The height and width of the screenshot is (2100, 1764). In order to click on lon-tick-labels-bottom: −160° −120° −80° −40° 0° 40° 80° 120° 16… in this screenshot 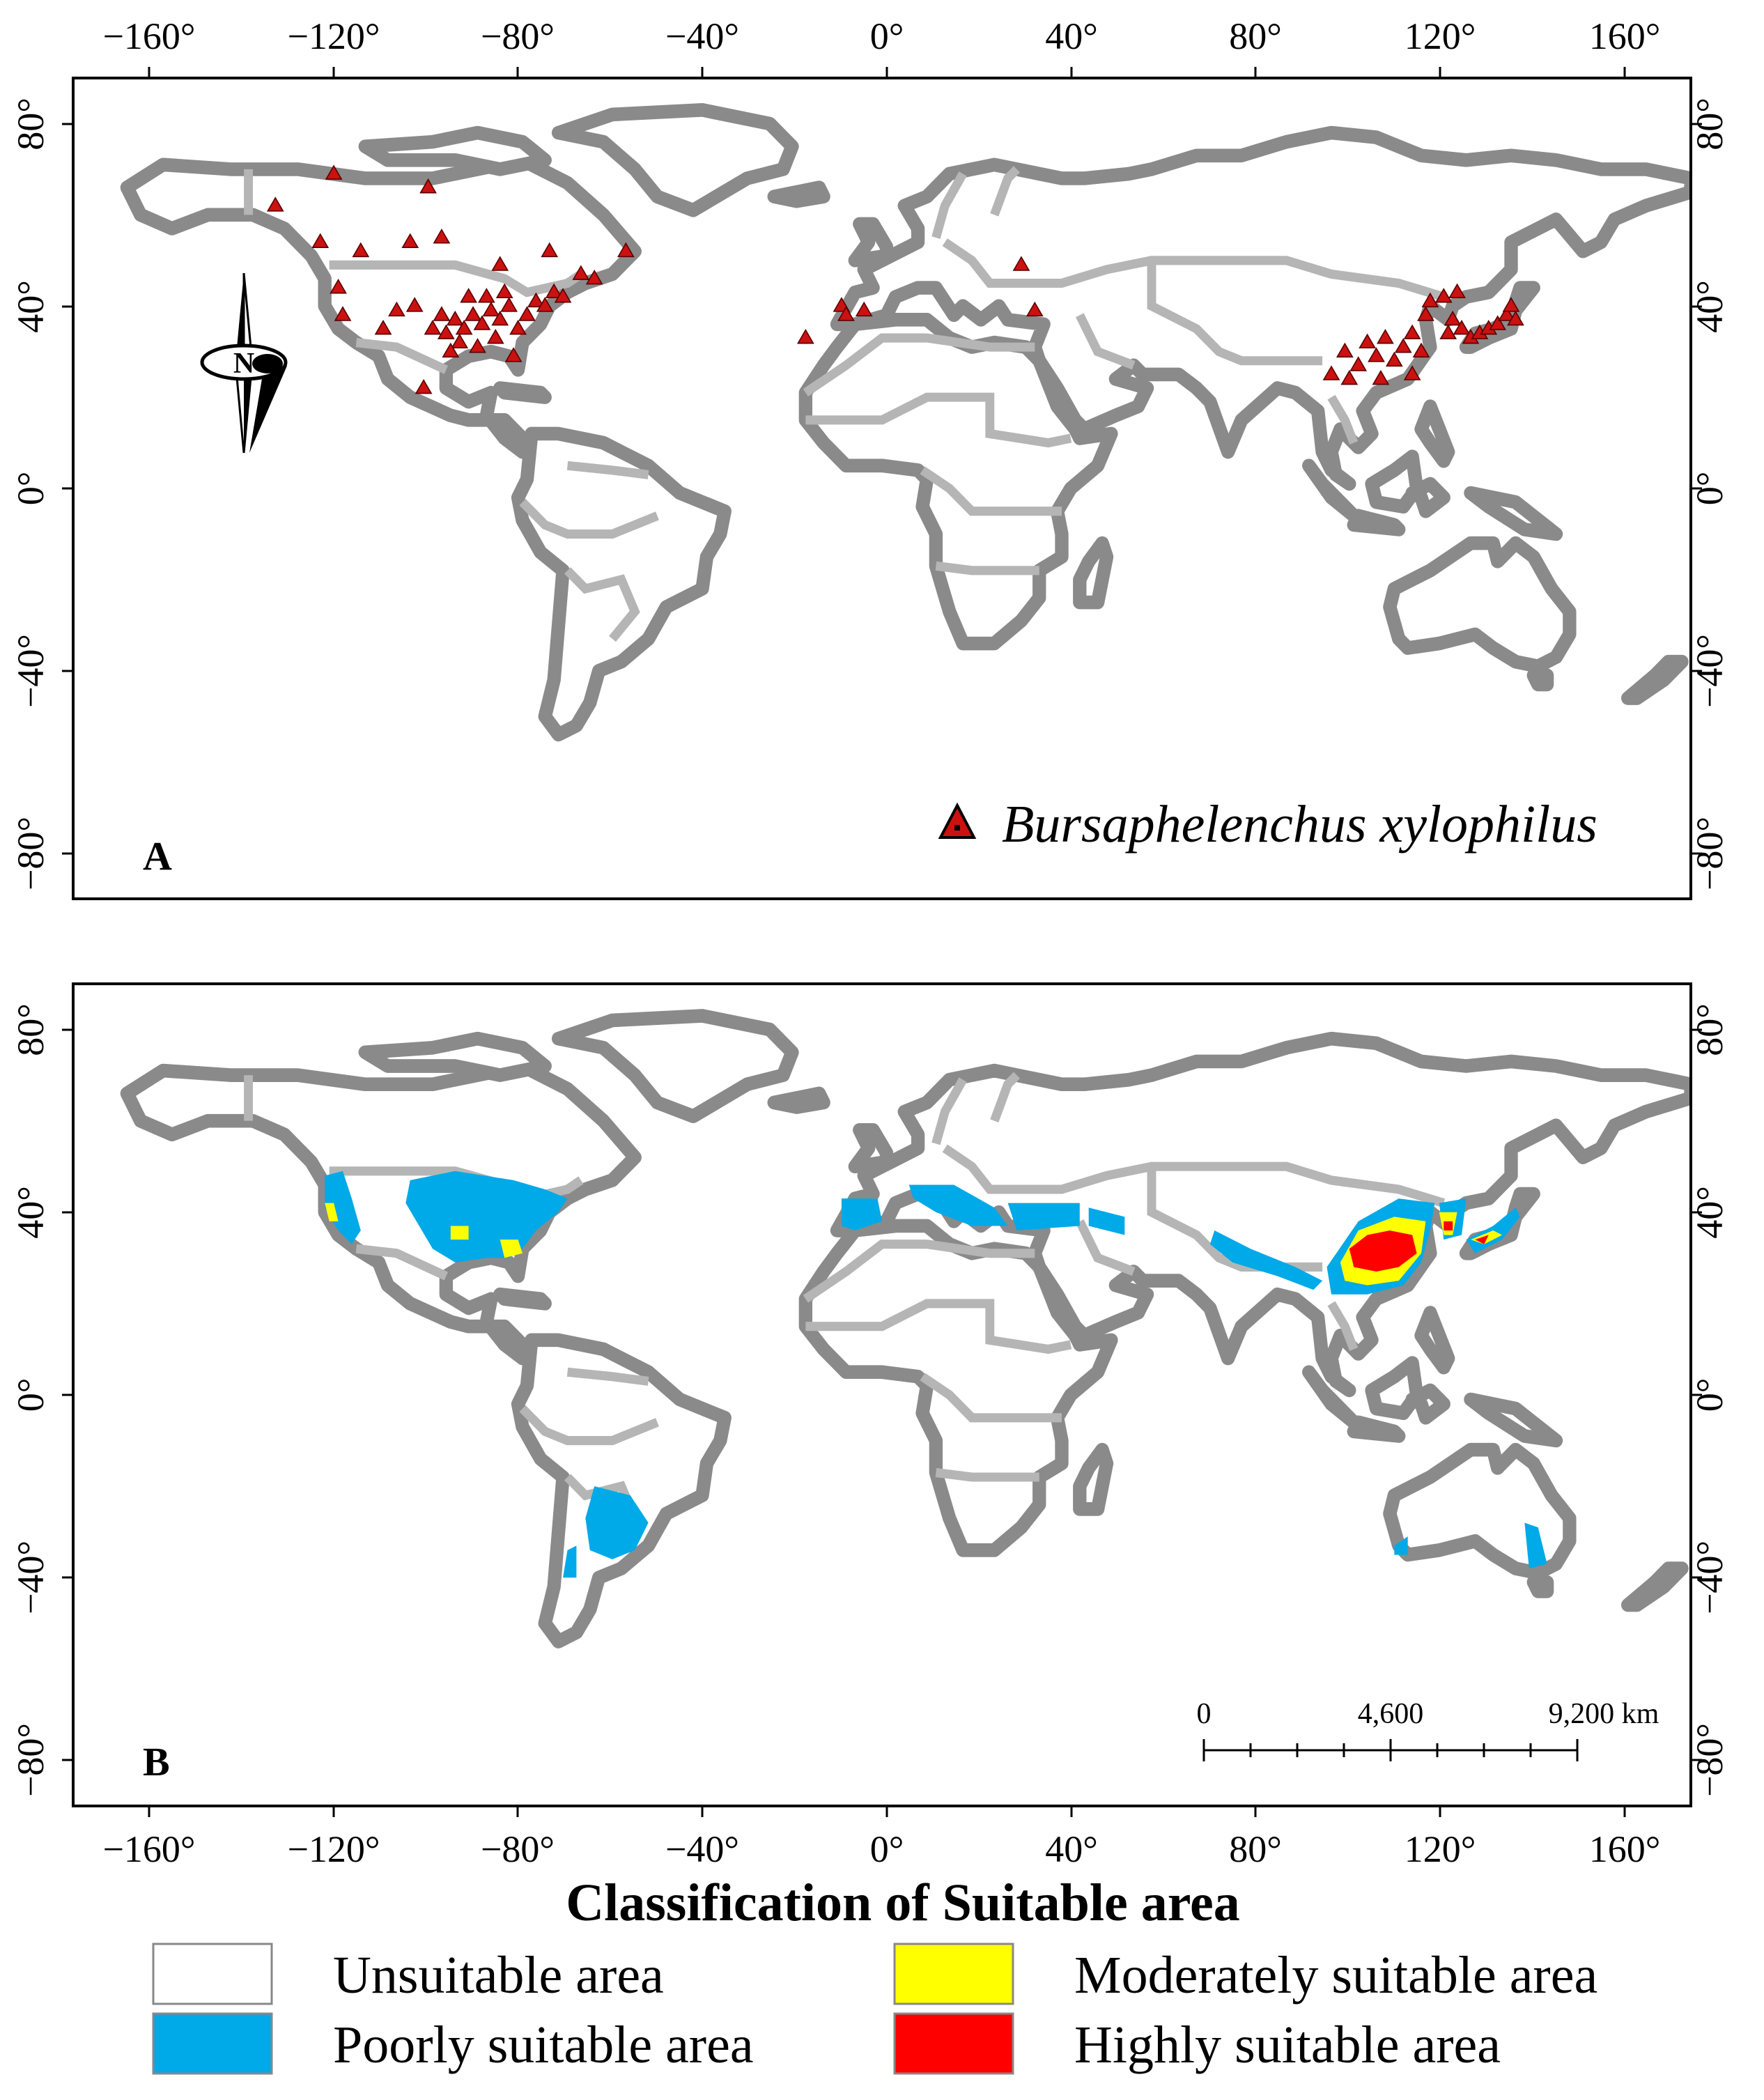, I will do `click(881, 1849)`.